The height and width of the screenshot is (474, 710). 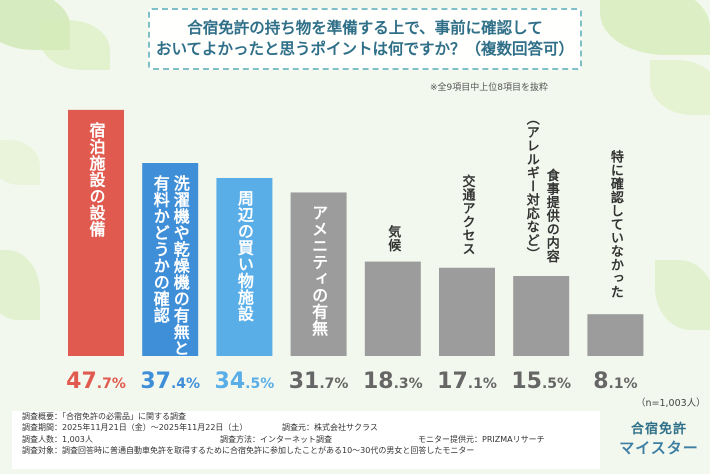 What do you see at coordinates (658, 429) in the screenshot?
I see `brand-logo-line1: 合宿免許` at bounding box center [658, 429].